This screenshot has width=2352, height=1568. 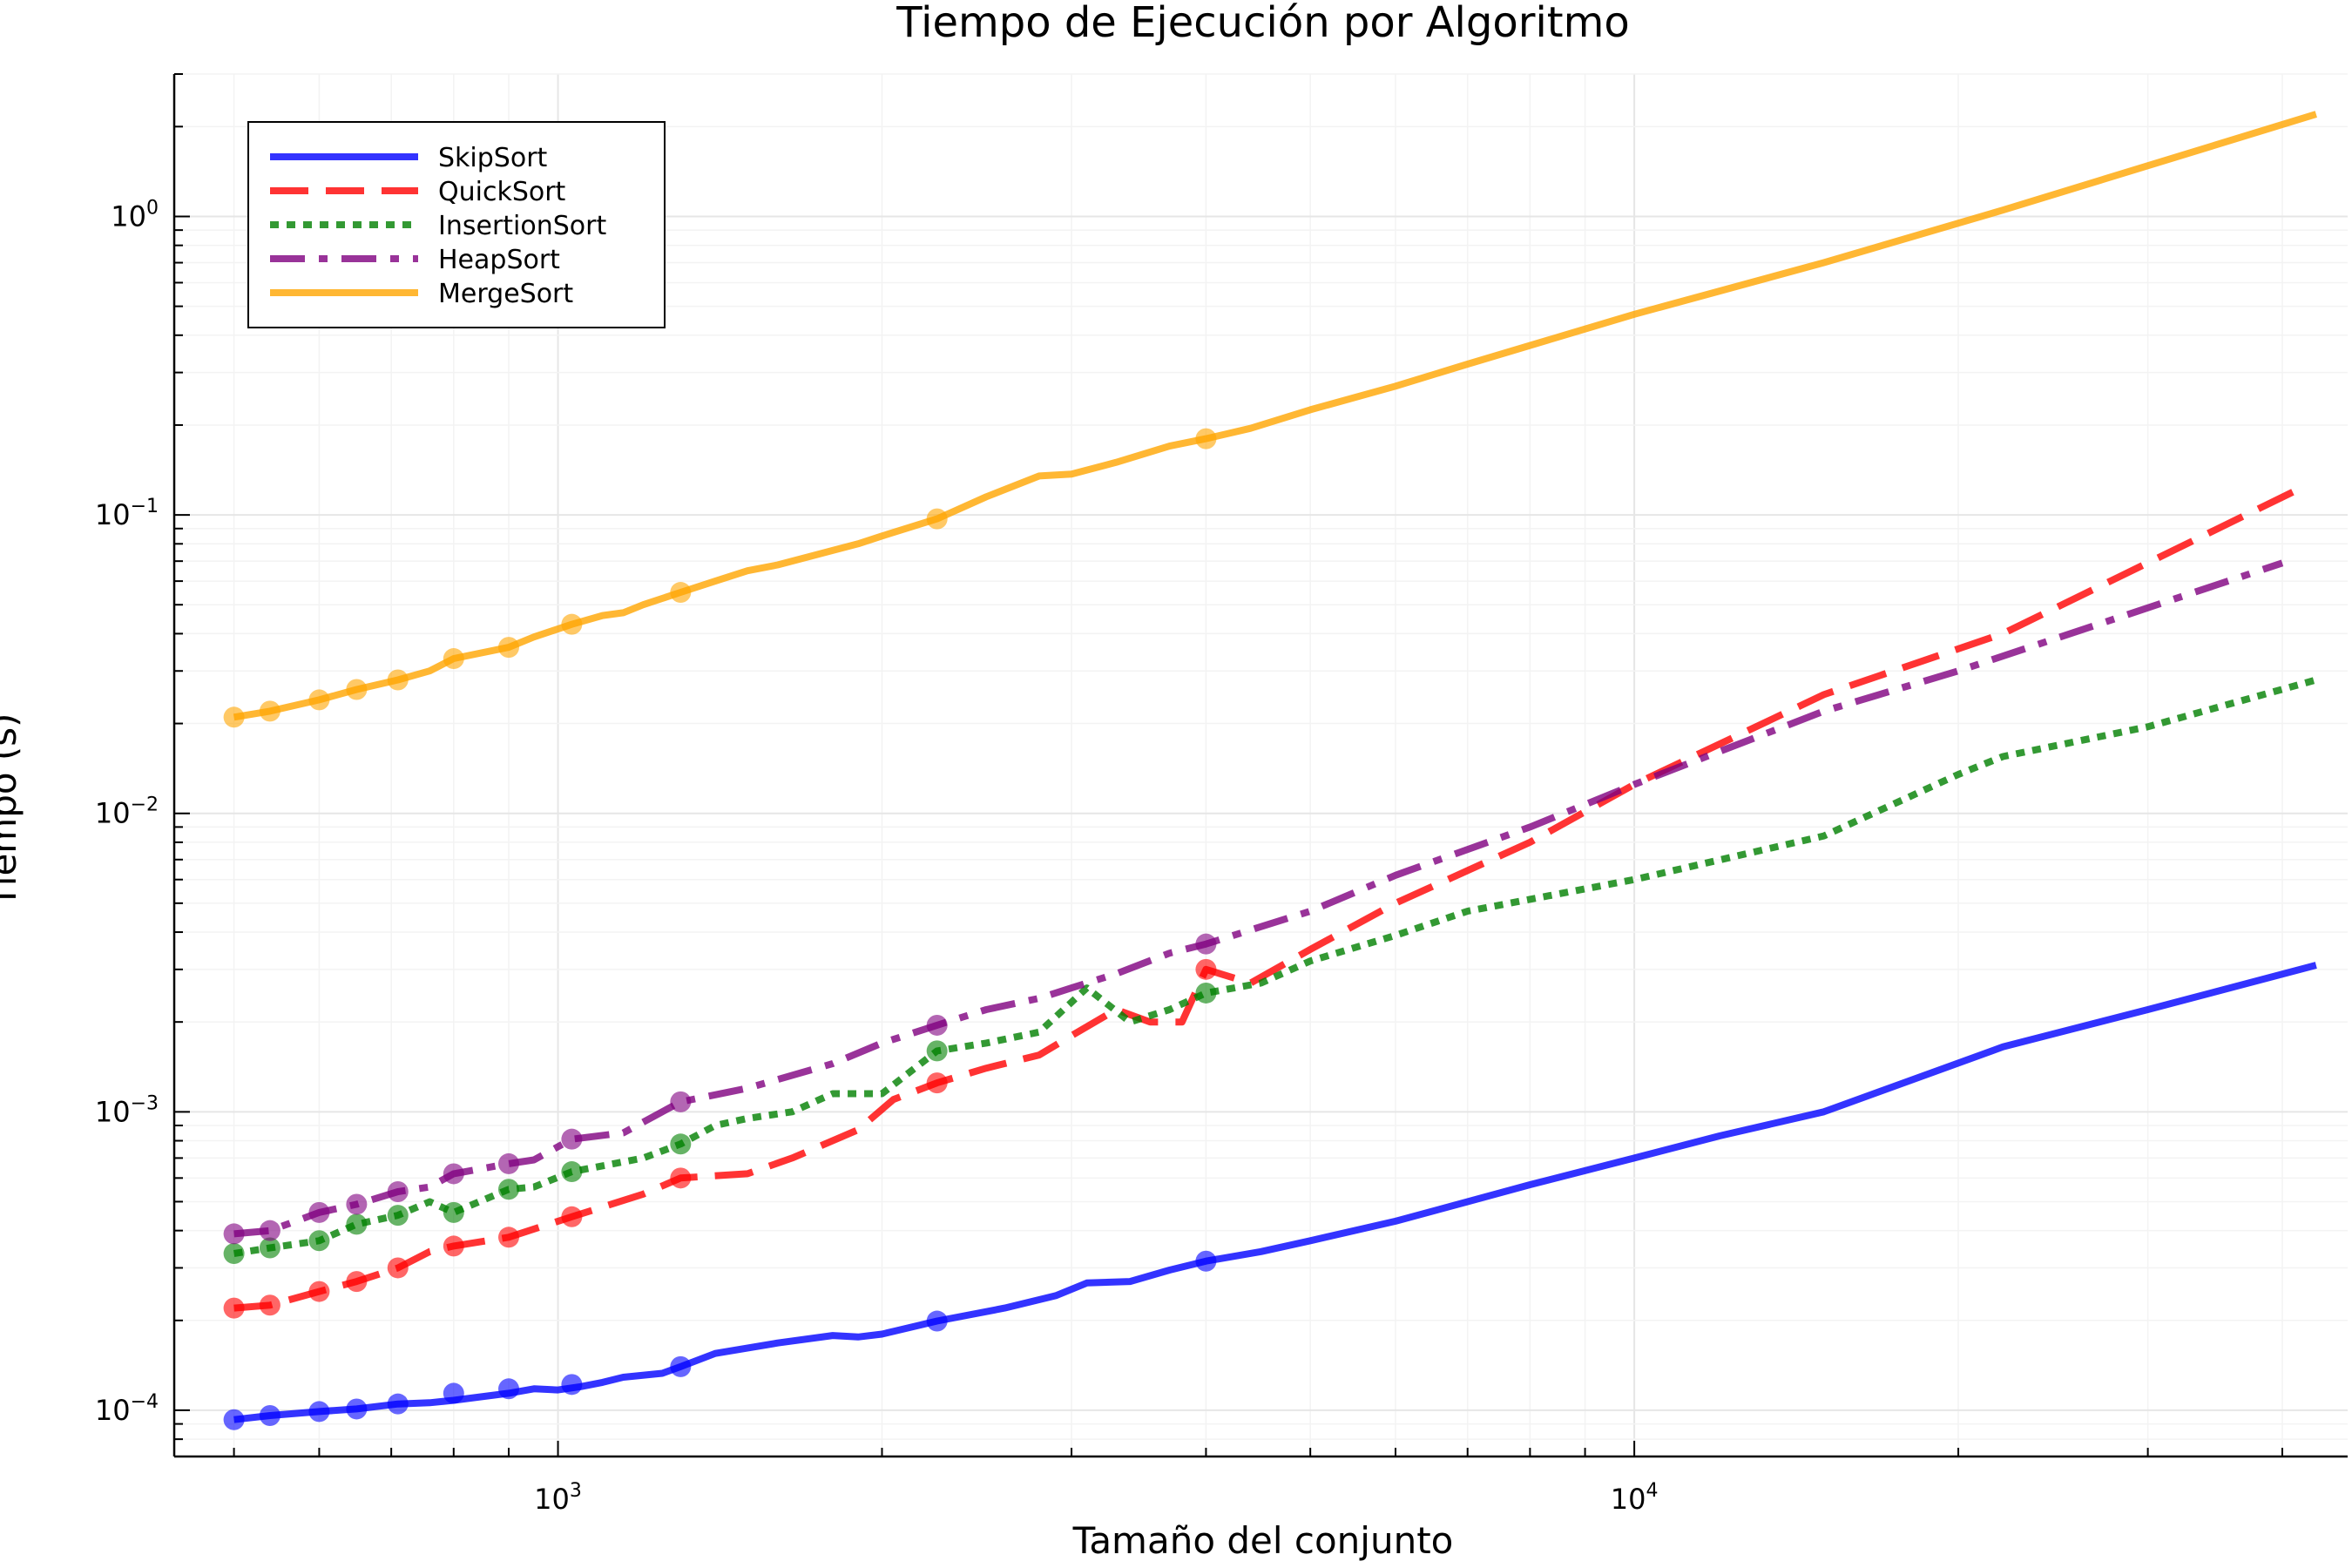 What do you see at coordinates (142, 765) in the screenshot?
I see `y-ticks: 10⁻⁴ 10⁻³ 10⁻² 10⁻¹ 10⁰` at bounding box center [142, 765].